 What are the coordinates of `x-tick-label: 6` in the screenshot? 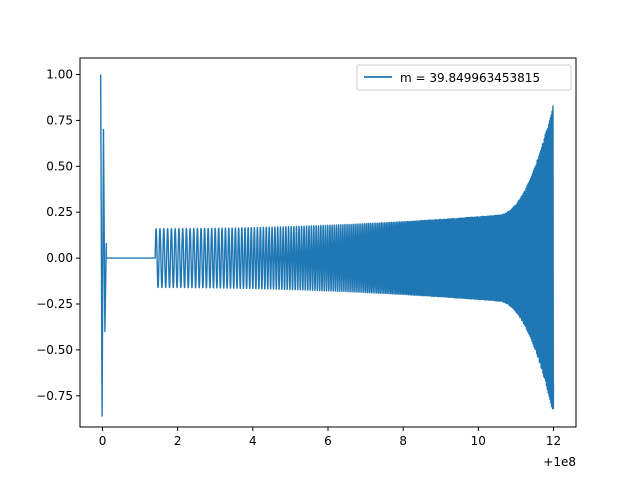 It's located at (328, 441).